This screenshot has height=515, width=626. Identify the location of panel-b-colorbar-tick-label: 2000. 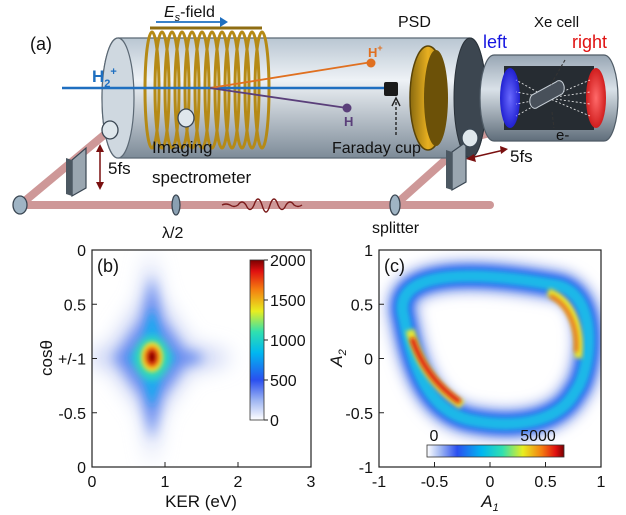
(288, 261).